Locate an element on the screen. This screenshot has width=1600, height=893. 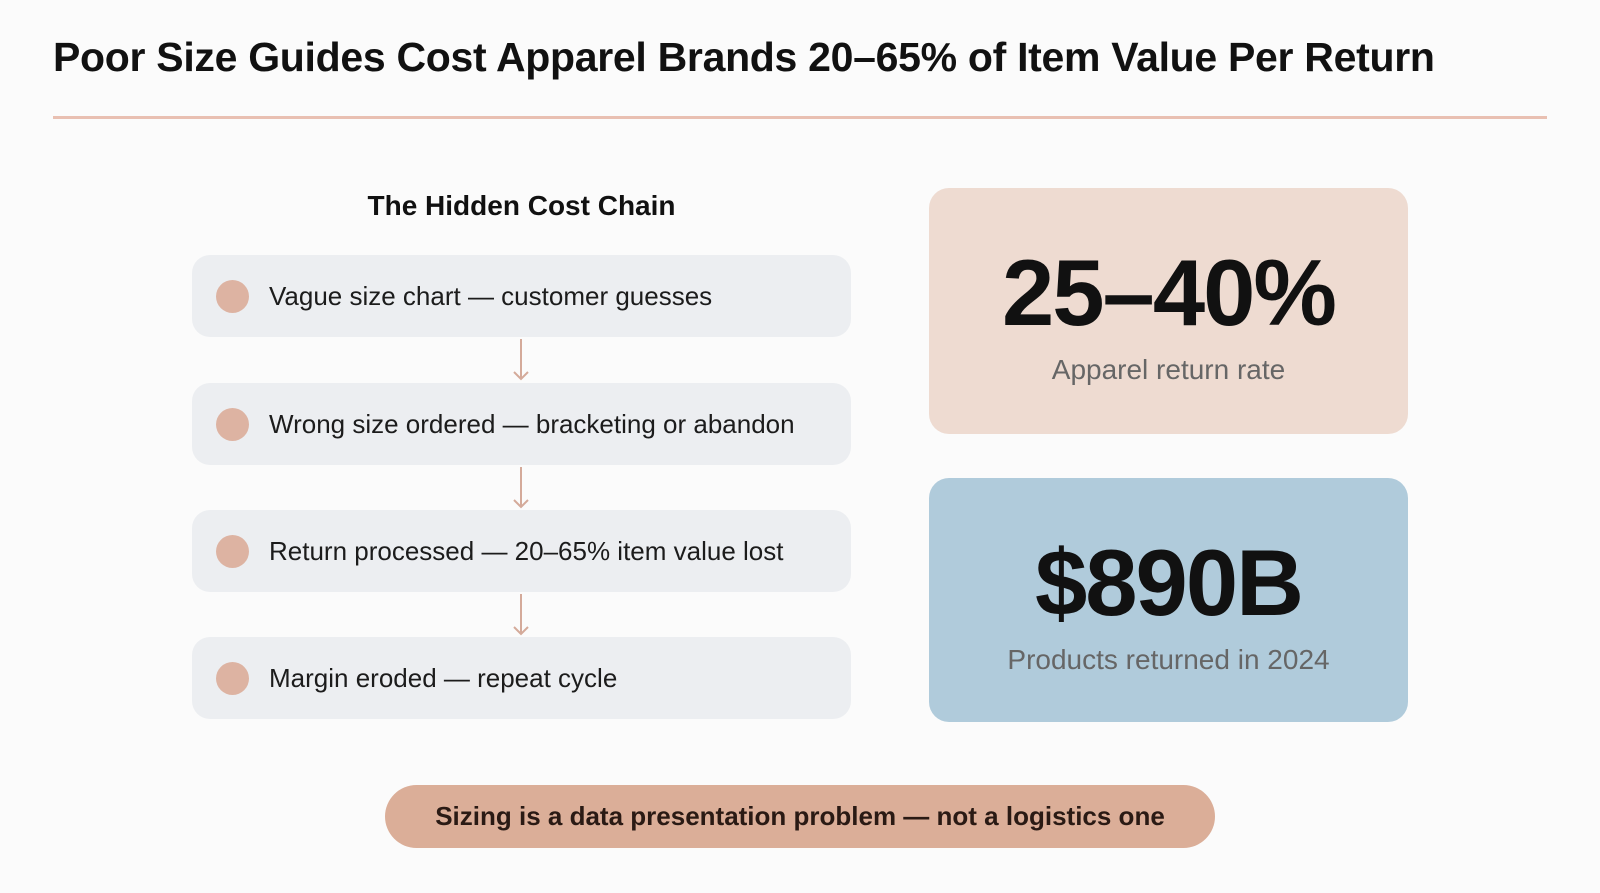
step-text: Vague size chart — customer guesses is located at coordinates (491, 296).